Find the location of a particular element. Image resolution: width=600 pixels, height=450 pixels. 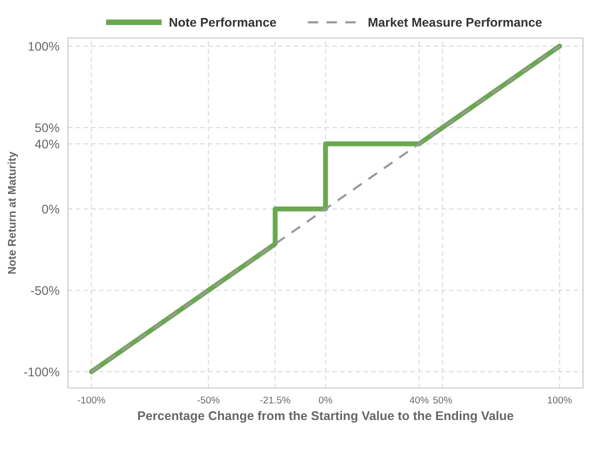

y-tick-label: 100% is located at coordinates (44, 46).